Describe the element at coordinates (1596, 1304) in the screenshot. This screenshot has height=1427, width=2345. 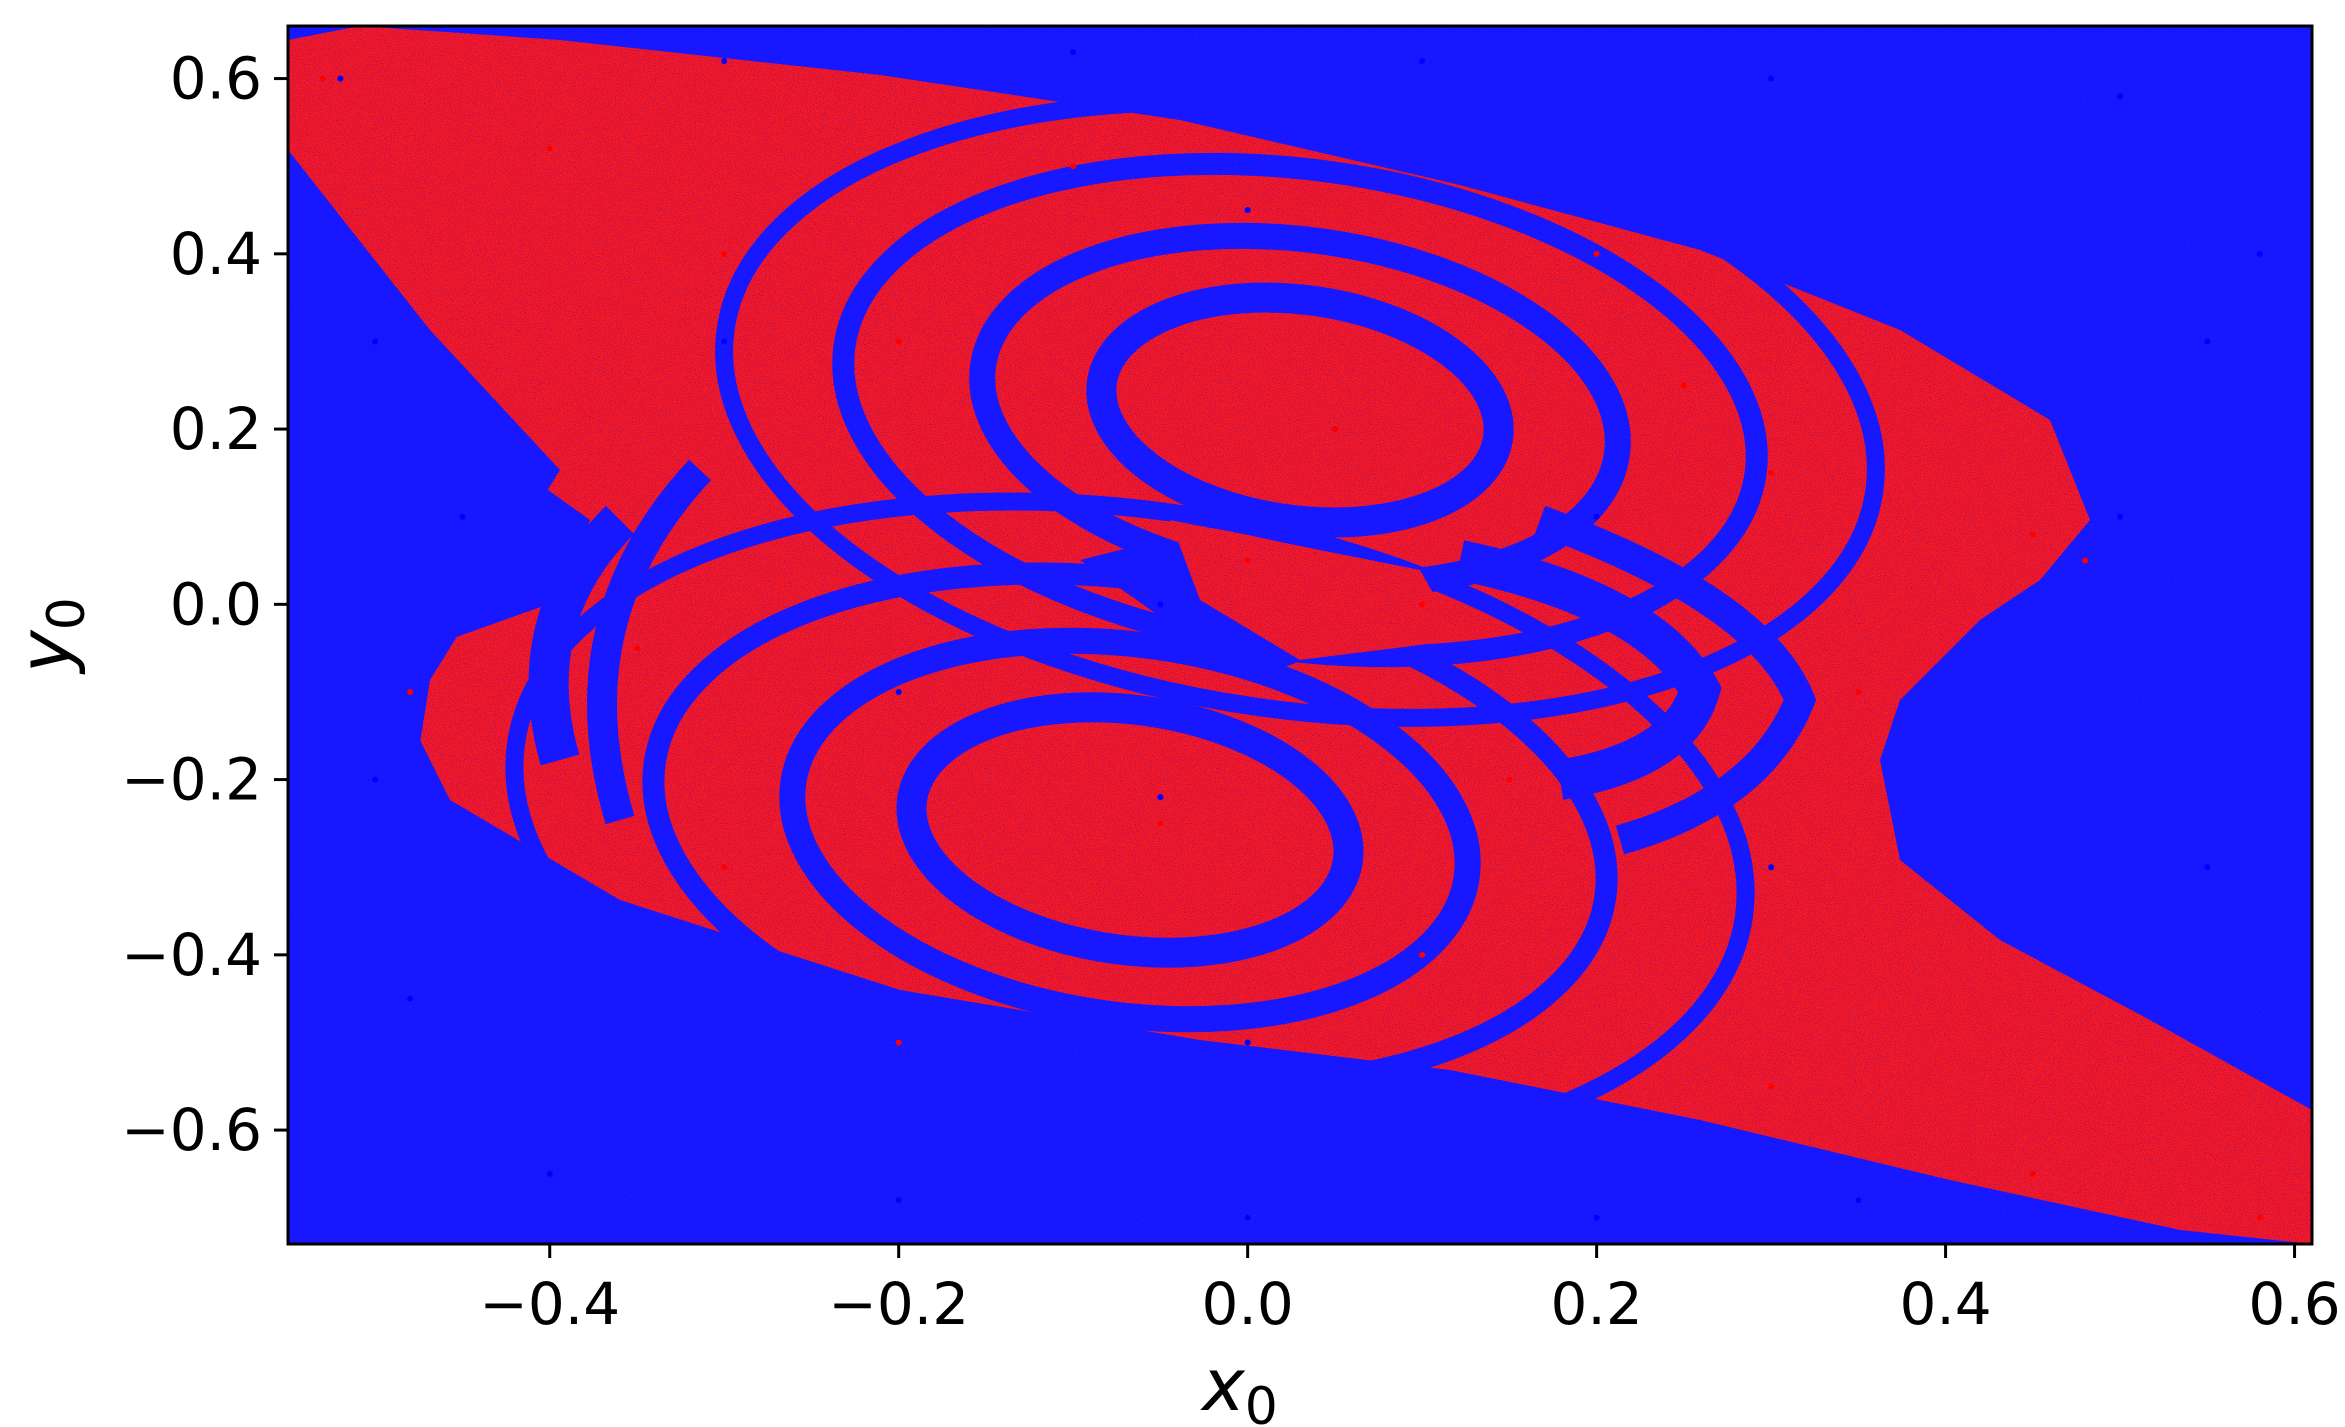
I see `x-tick-label: 0.2` at that location.